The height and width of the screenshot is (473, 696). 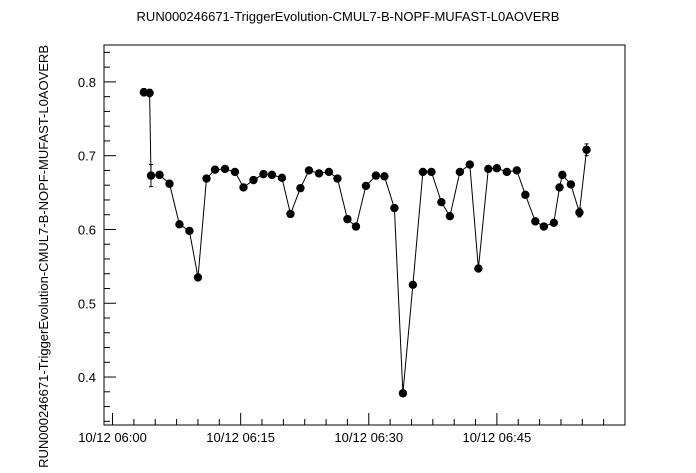 I want to click on y-axis: 0.4 0.5 0.6 0.7 0.8, so click(x=97, y=236).